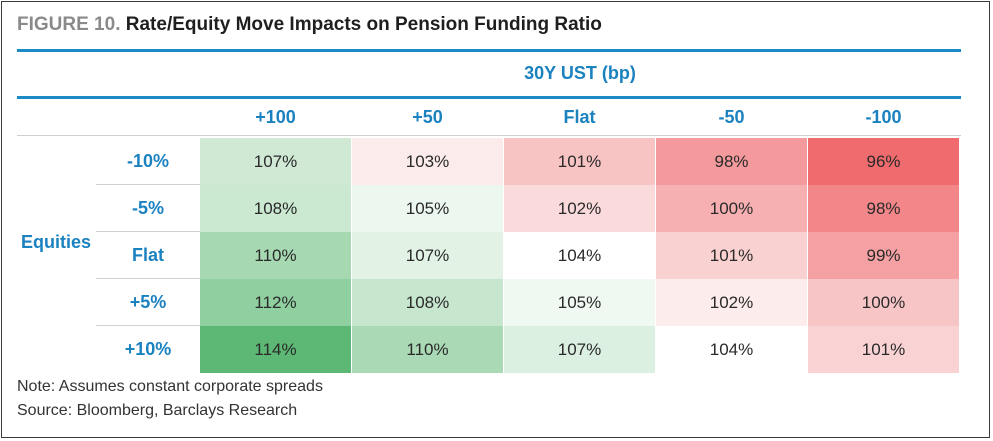  What do you see at coordinates (489, 97) in the screenshot?
I see `header-rule` at bounding box center [489, 97].